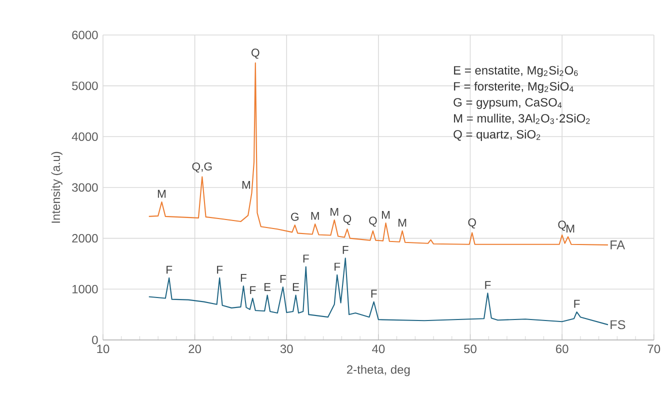 The image size is (665, 405). What do you see at coordinates (618, 325) in the screenshot?
I see `series-label: FS` at bounding box center [618, 325].